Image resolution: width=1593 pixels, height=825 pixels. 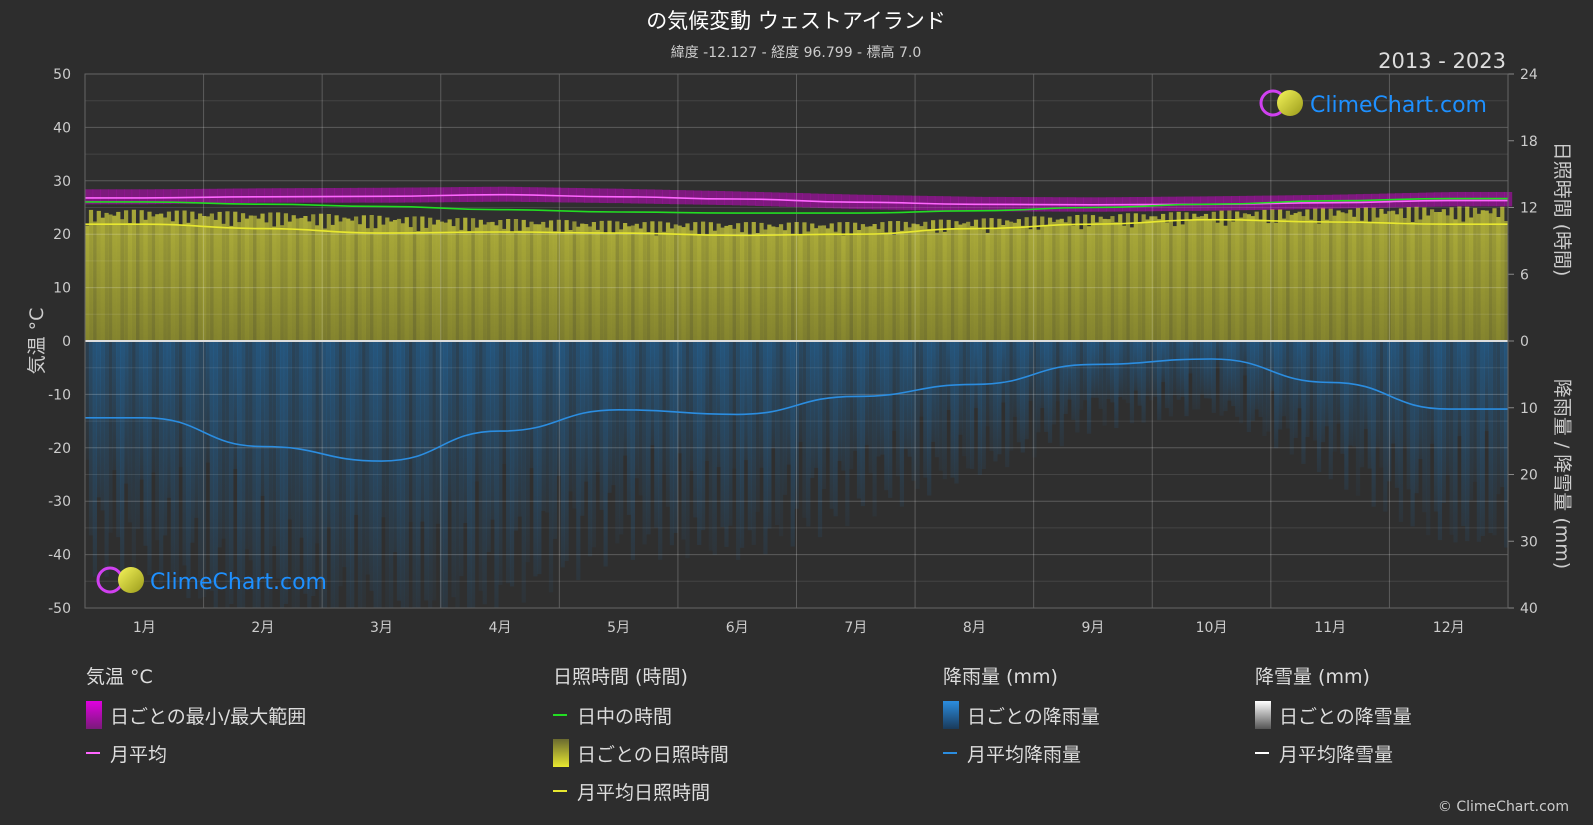 What do you see at coordinates (1529, 209) in the screenshot?
I see `y-tick-label-right-top: 12` at bounding box center [1529, 209].